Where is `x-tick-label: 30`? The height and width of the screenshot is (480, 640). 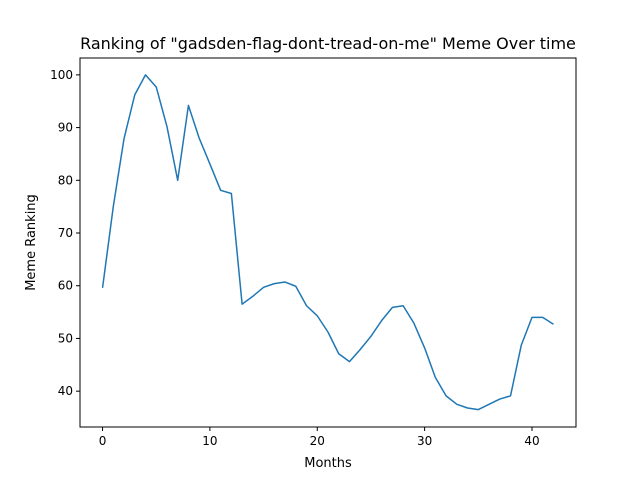 x-tick-label: 30 is located at coordinates (424, 441).